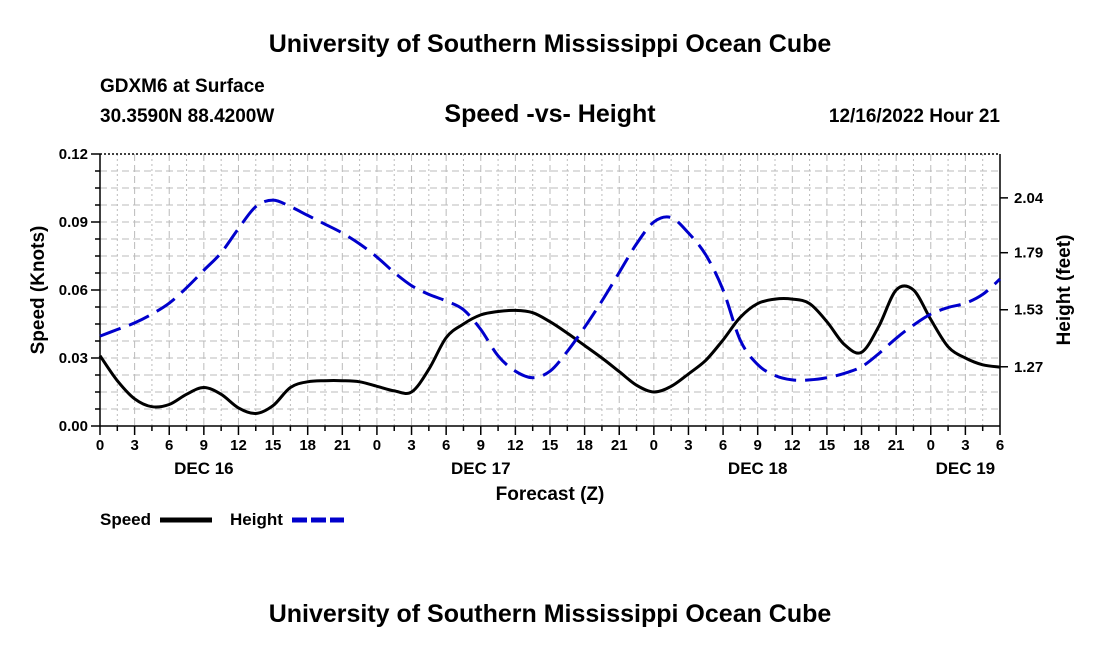 The image size is (1100, 650). What do you see at coordinates (182, 86) in the screenshot?
I see `station-label: GDXM6 at Surface` at bounding box center [182, 86].